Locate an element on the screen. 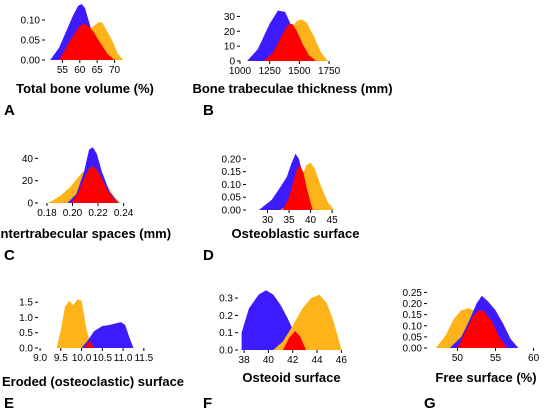 The height and width of the screenshot is (412, 550). x-tick-label: 65 is located at coordinates (98, 70).